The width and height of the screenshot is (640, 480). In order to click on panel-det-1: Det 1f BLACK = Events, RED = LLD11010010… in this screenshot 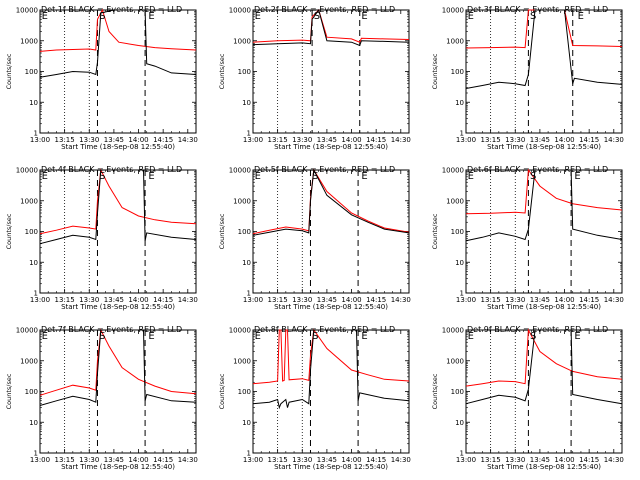, I will do `click(101, 78)`.